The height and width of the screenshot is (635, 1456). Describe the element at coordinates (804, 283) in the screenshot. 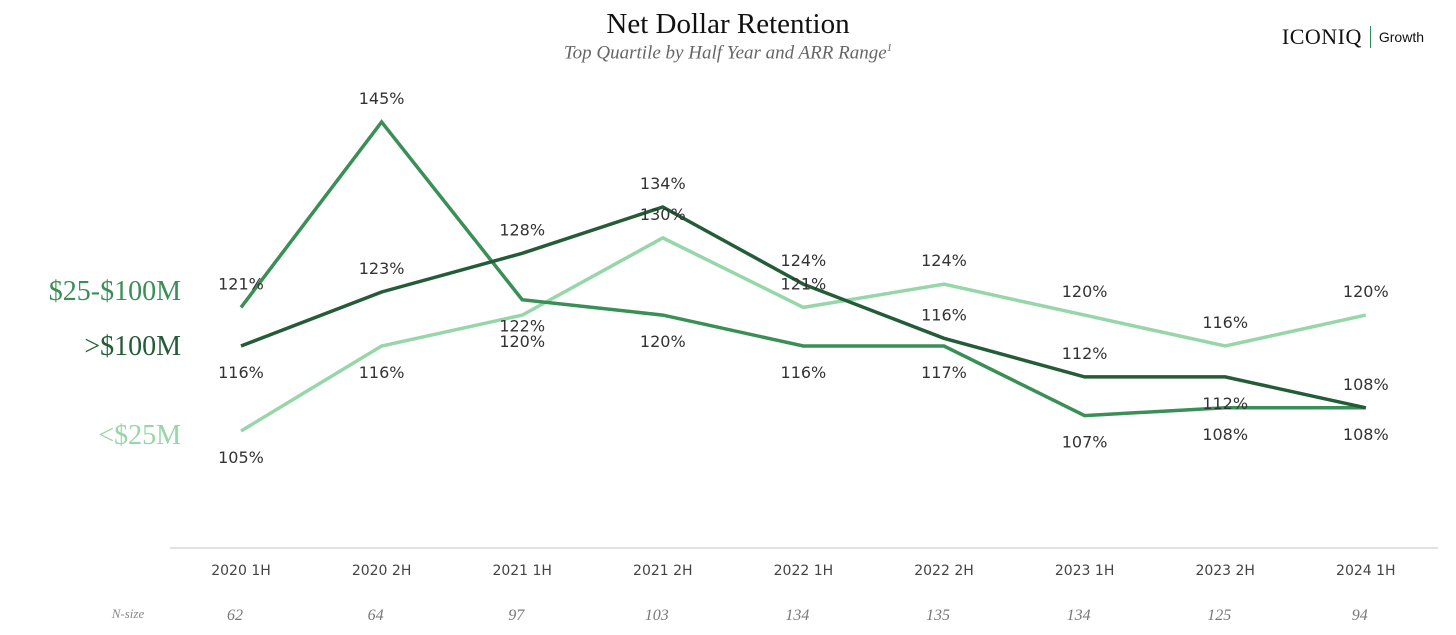

I see `data-label-s2-p4: 121%` at that location.